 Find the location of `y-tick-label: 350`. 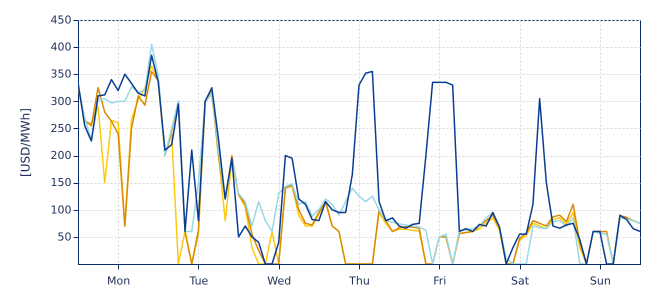

y-tick-label: 350 is located at coordinates (61, 74).